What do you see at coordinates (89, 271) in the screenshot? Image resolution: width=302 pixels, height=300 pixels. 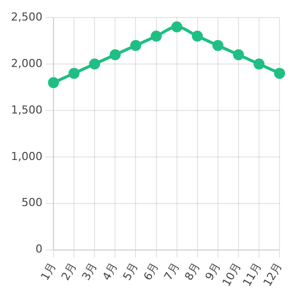 I see `x-tick-label: 3月` at bounding box center [89, 271].